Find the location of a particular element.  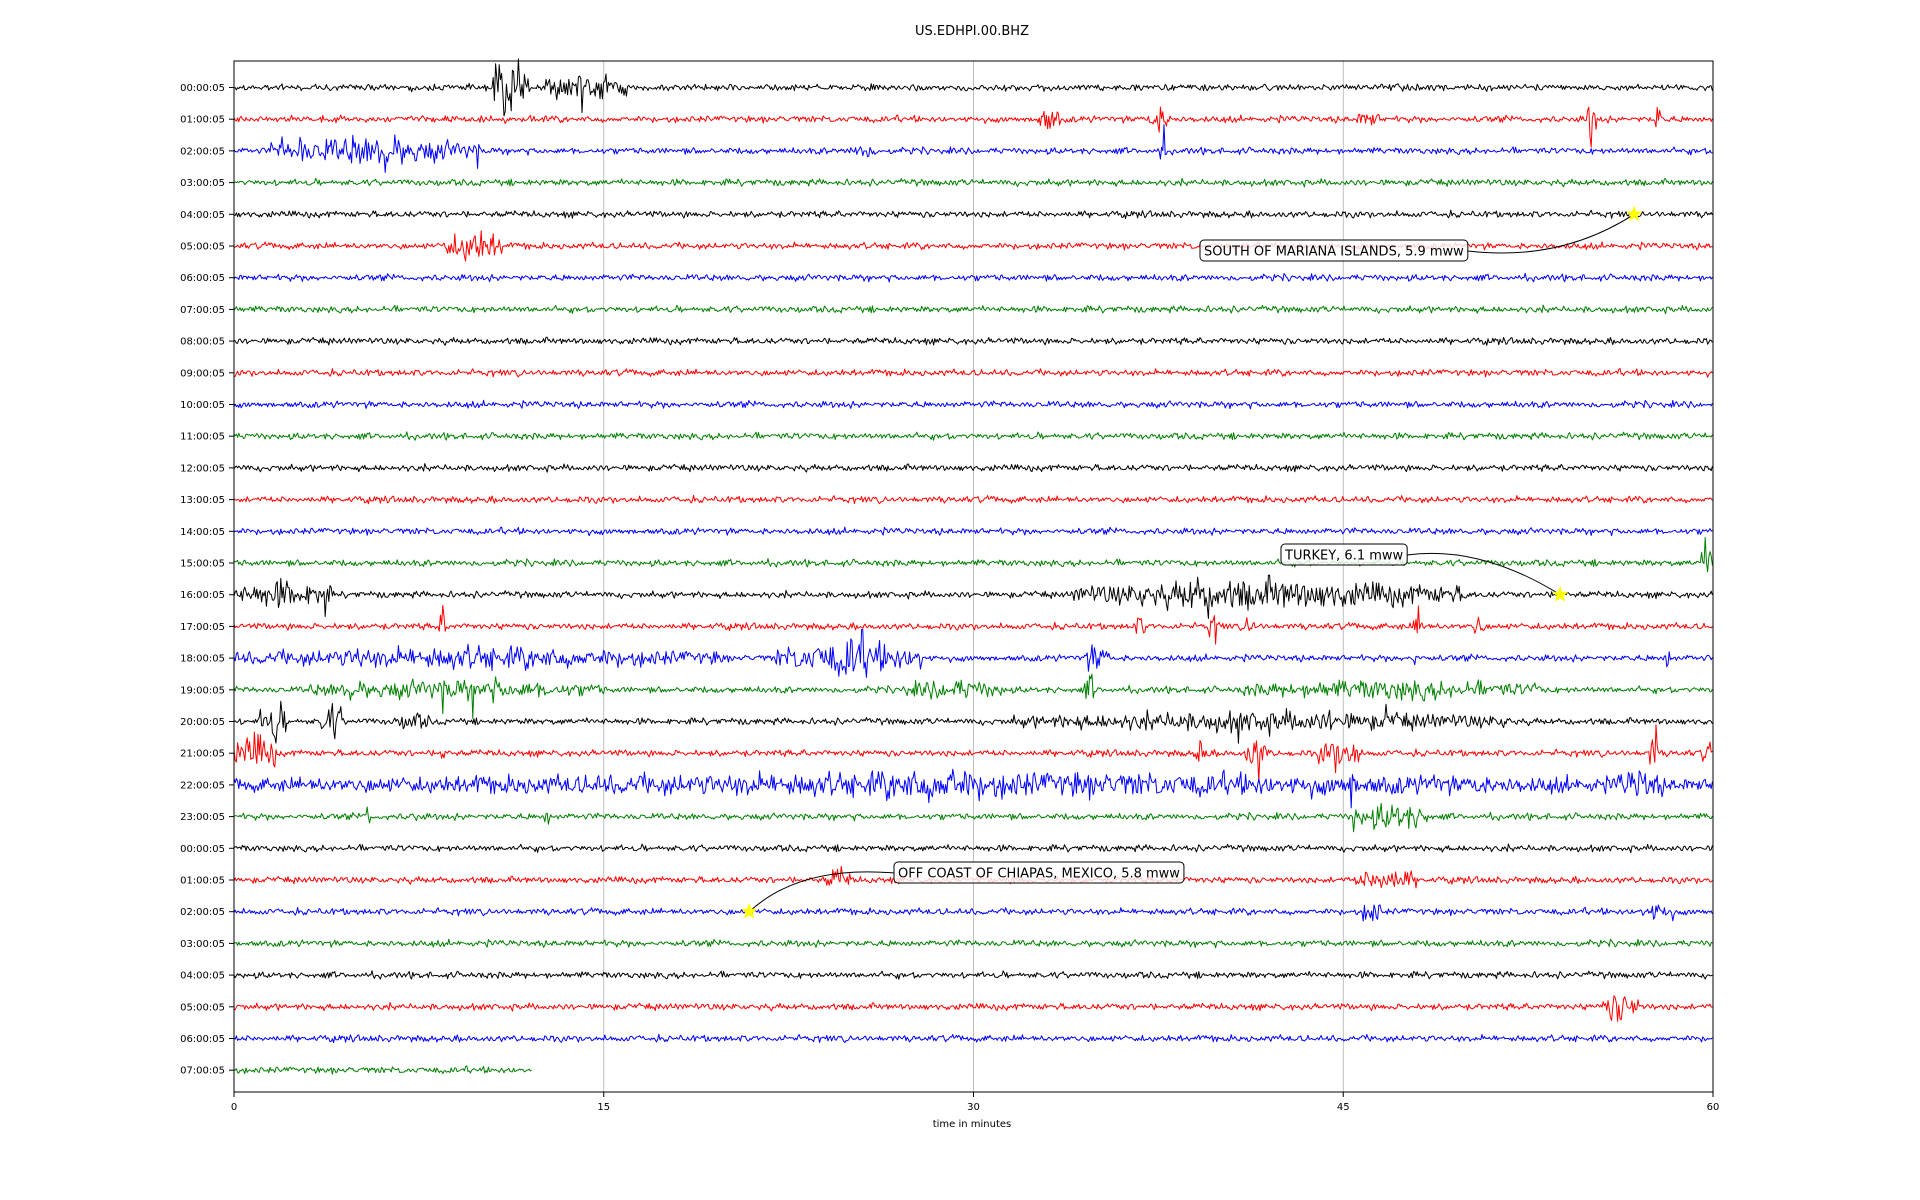

x-axis-label: time in minutes is located at coordinates (972, 1124).